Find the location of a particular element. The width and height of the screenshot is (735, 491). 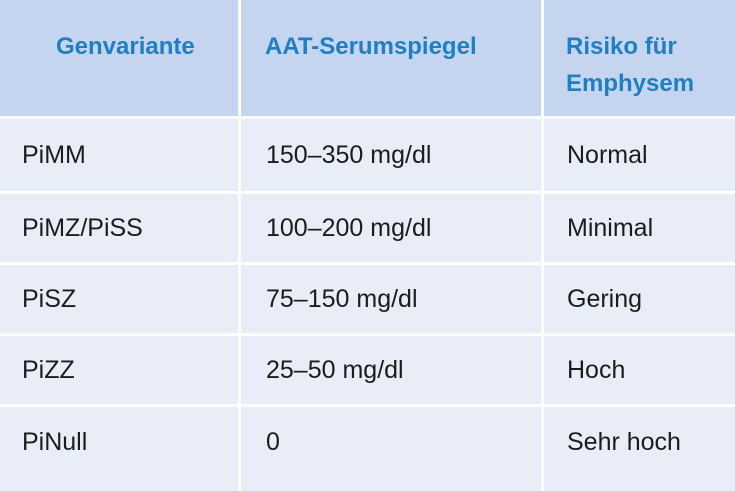

cell-text: 150–350 mg/dl is located at coordinates (349, 154).